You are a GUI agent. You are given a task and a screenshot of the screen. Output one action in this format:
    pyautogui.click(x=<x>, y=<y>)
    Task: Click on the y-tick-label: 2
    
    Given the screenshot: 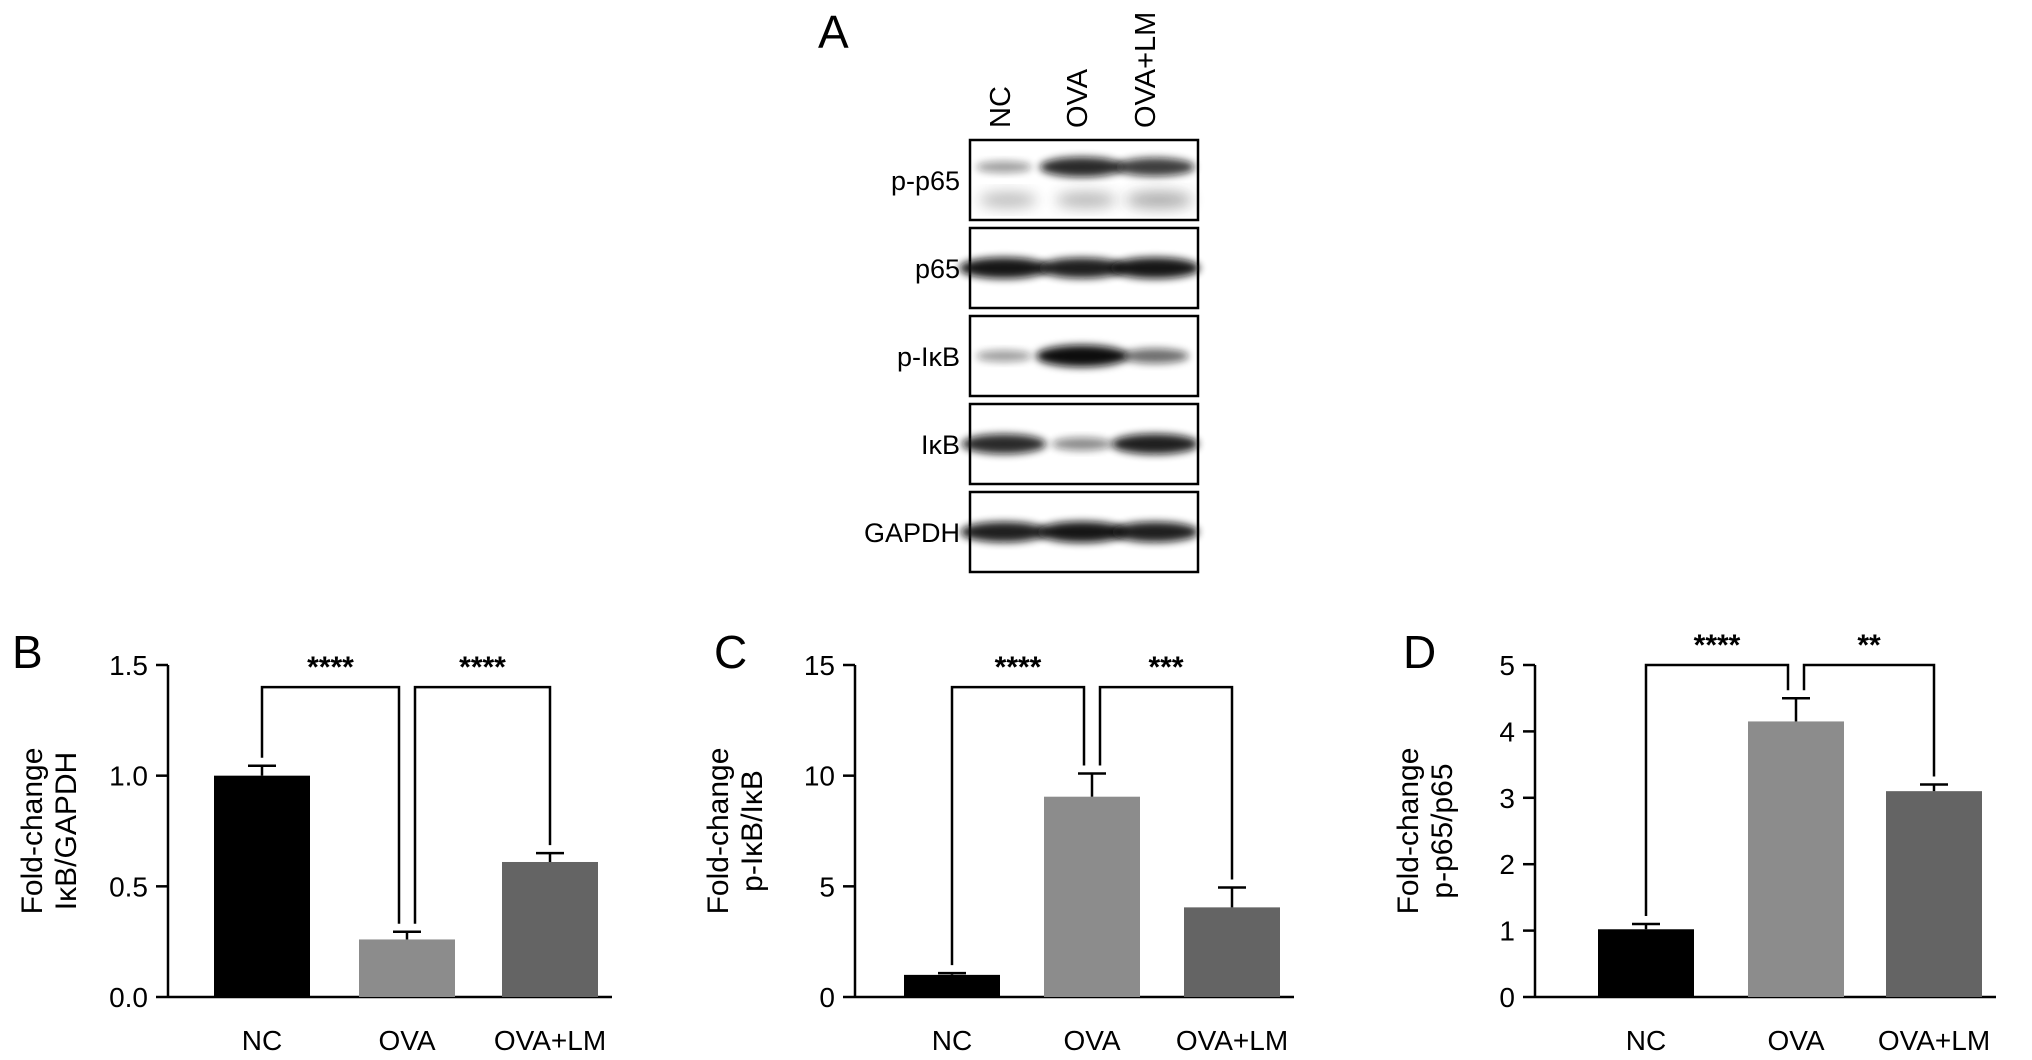 What is the action you would take?
    pyautogui.click(x=1507, y=864)
    